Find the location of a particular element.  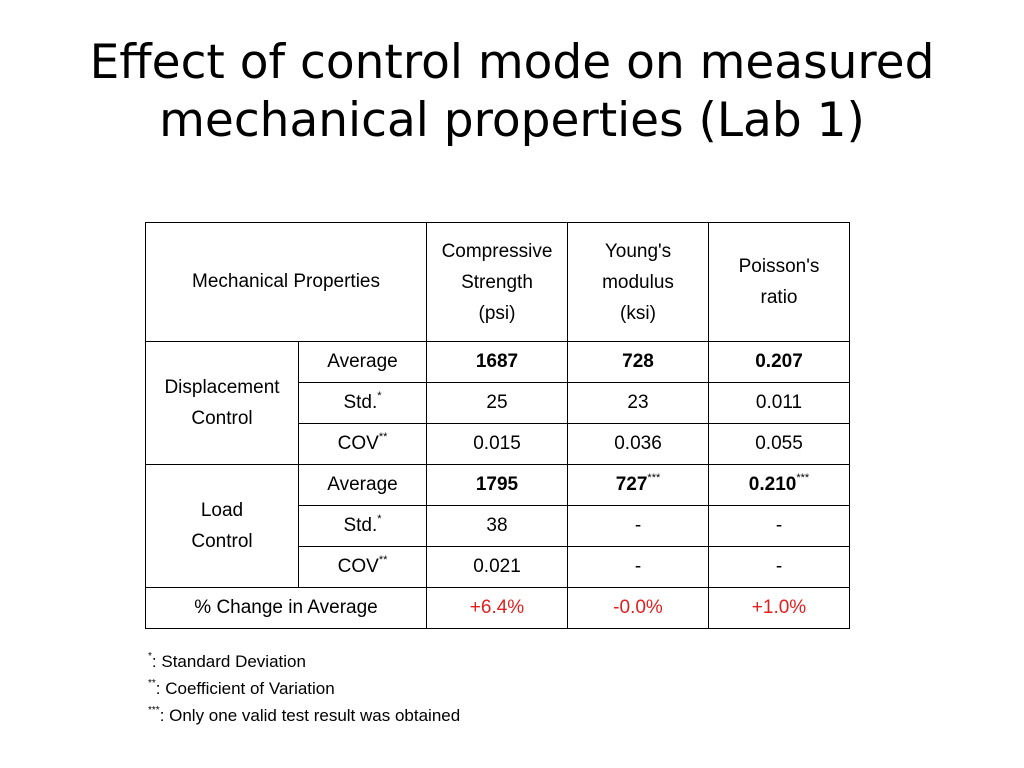

cell-value: 0.036 is located at coordinates (638, 444).